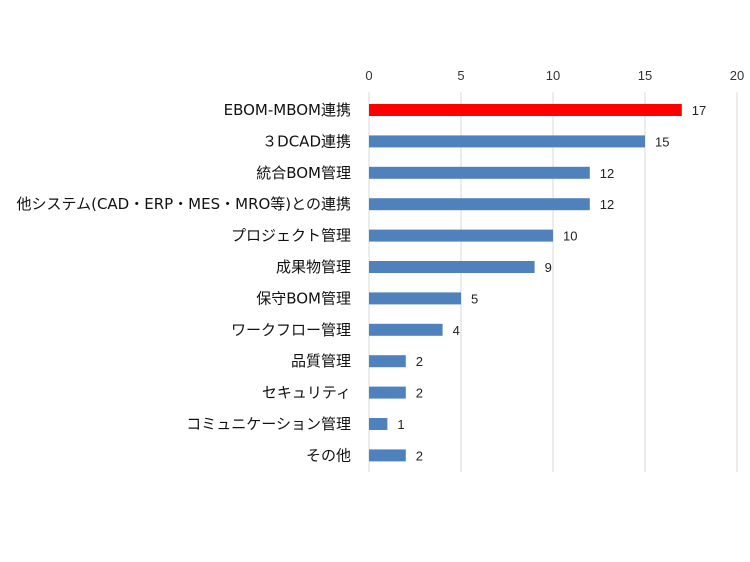 This screenshot has height=562, width=750. What do you see at coordinates (328, 455) in the screenshot?
I see `category-label: その他` at bounding box center [328, 455].